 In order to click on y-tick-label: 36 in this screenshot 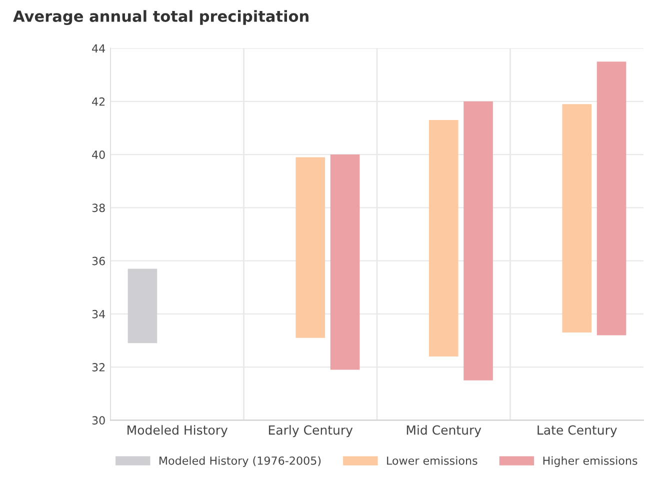, I will do `click(98, 261)`.